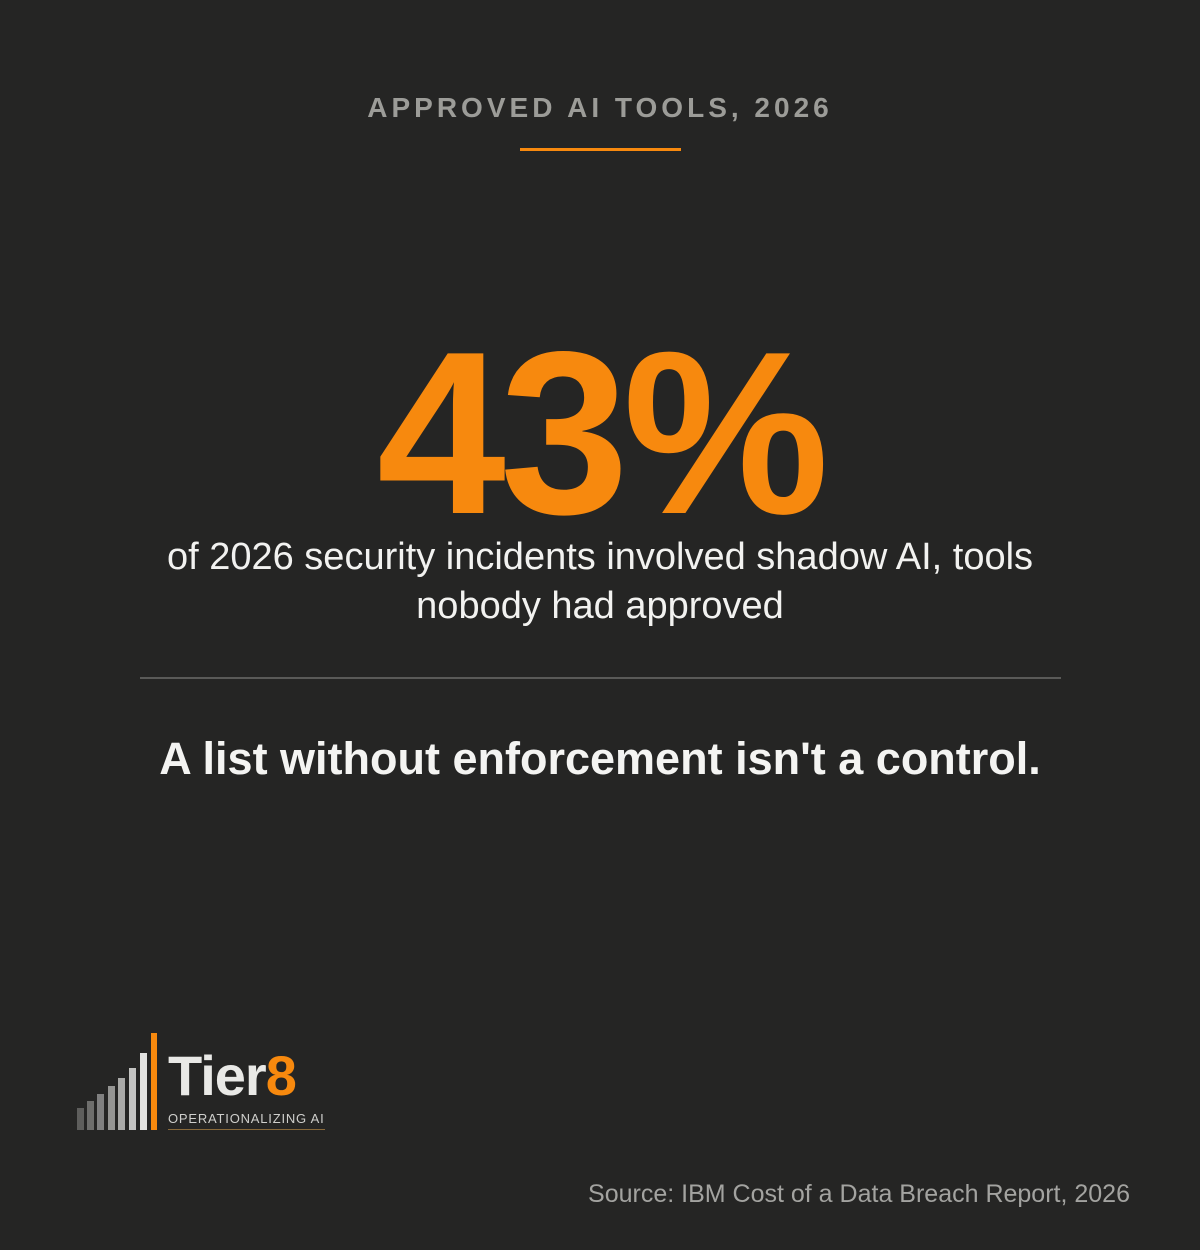 The width and height of the screenshot is (1200, 1250). Describe the element at coordinates (246, 1120) in the screenshot. I see `logo-subtitle: OPERATIONALIZING AI` at that location.